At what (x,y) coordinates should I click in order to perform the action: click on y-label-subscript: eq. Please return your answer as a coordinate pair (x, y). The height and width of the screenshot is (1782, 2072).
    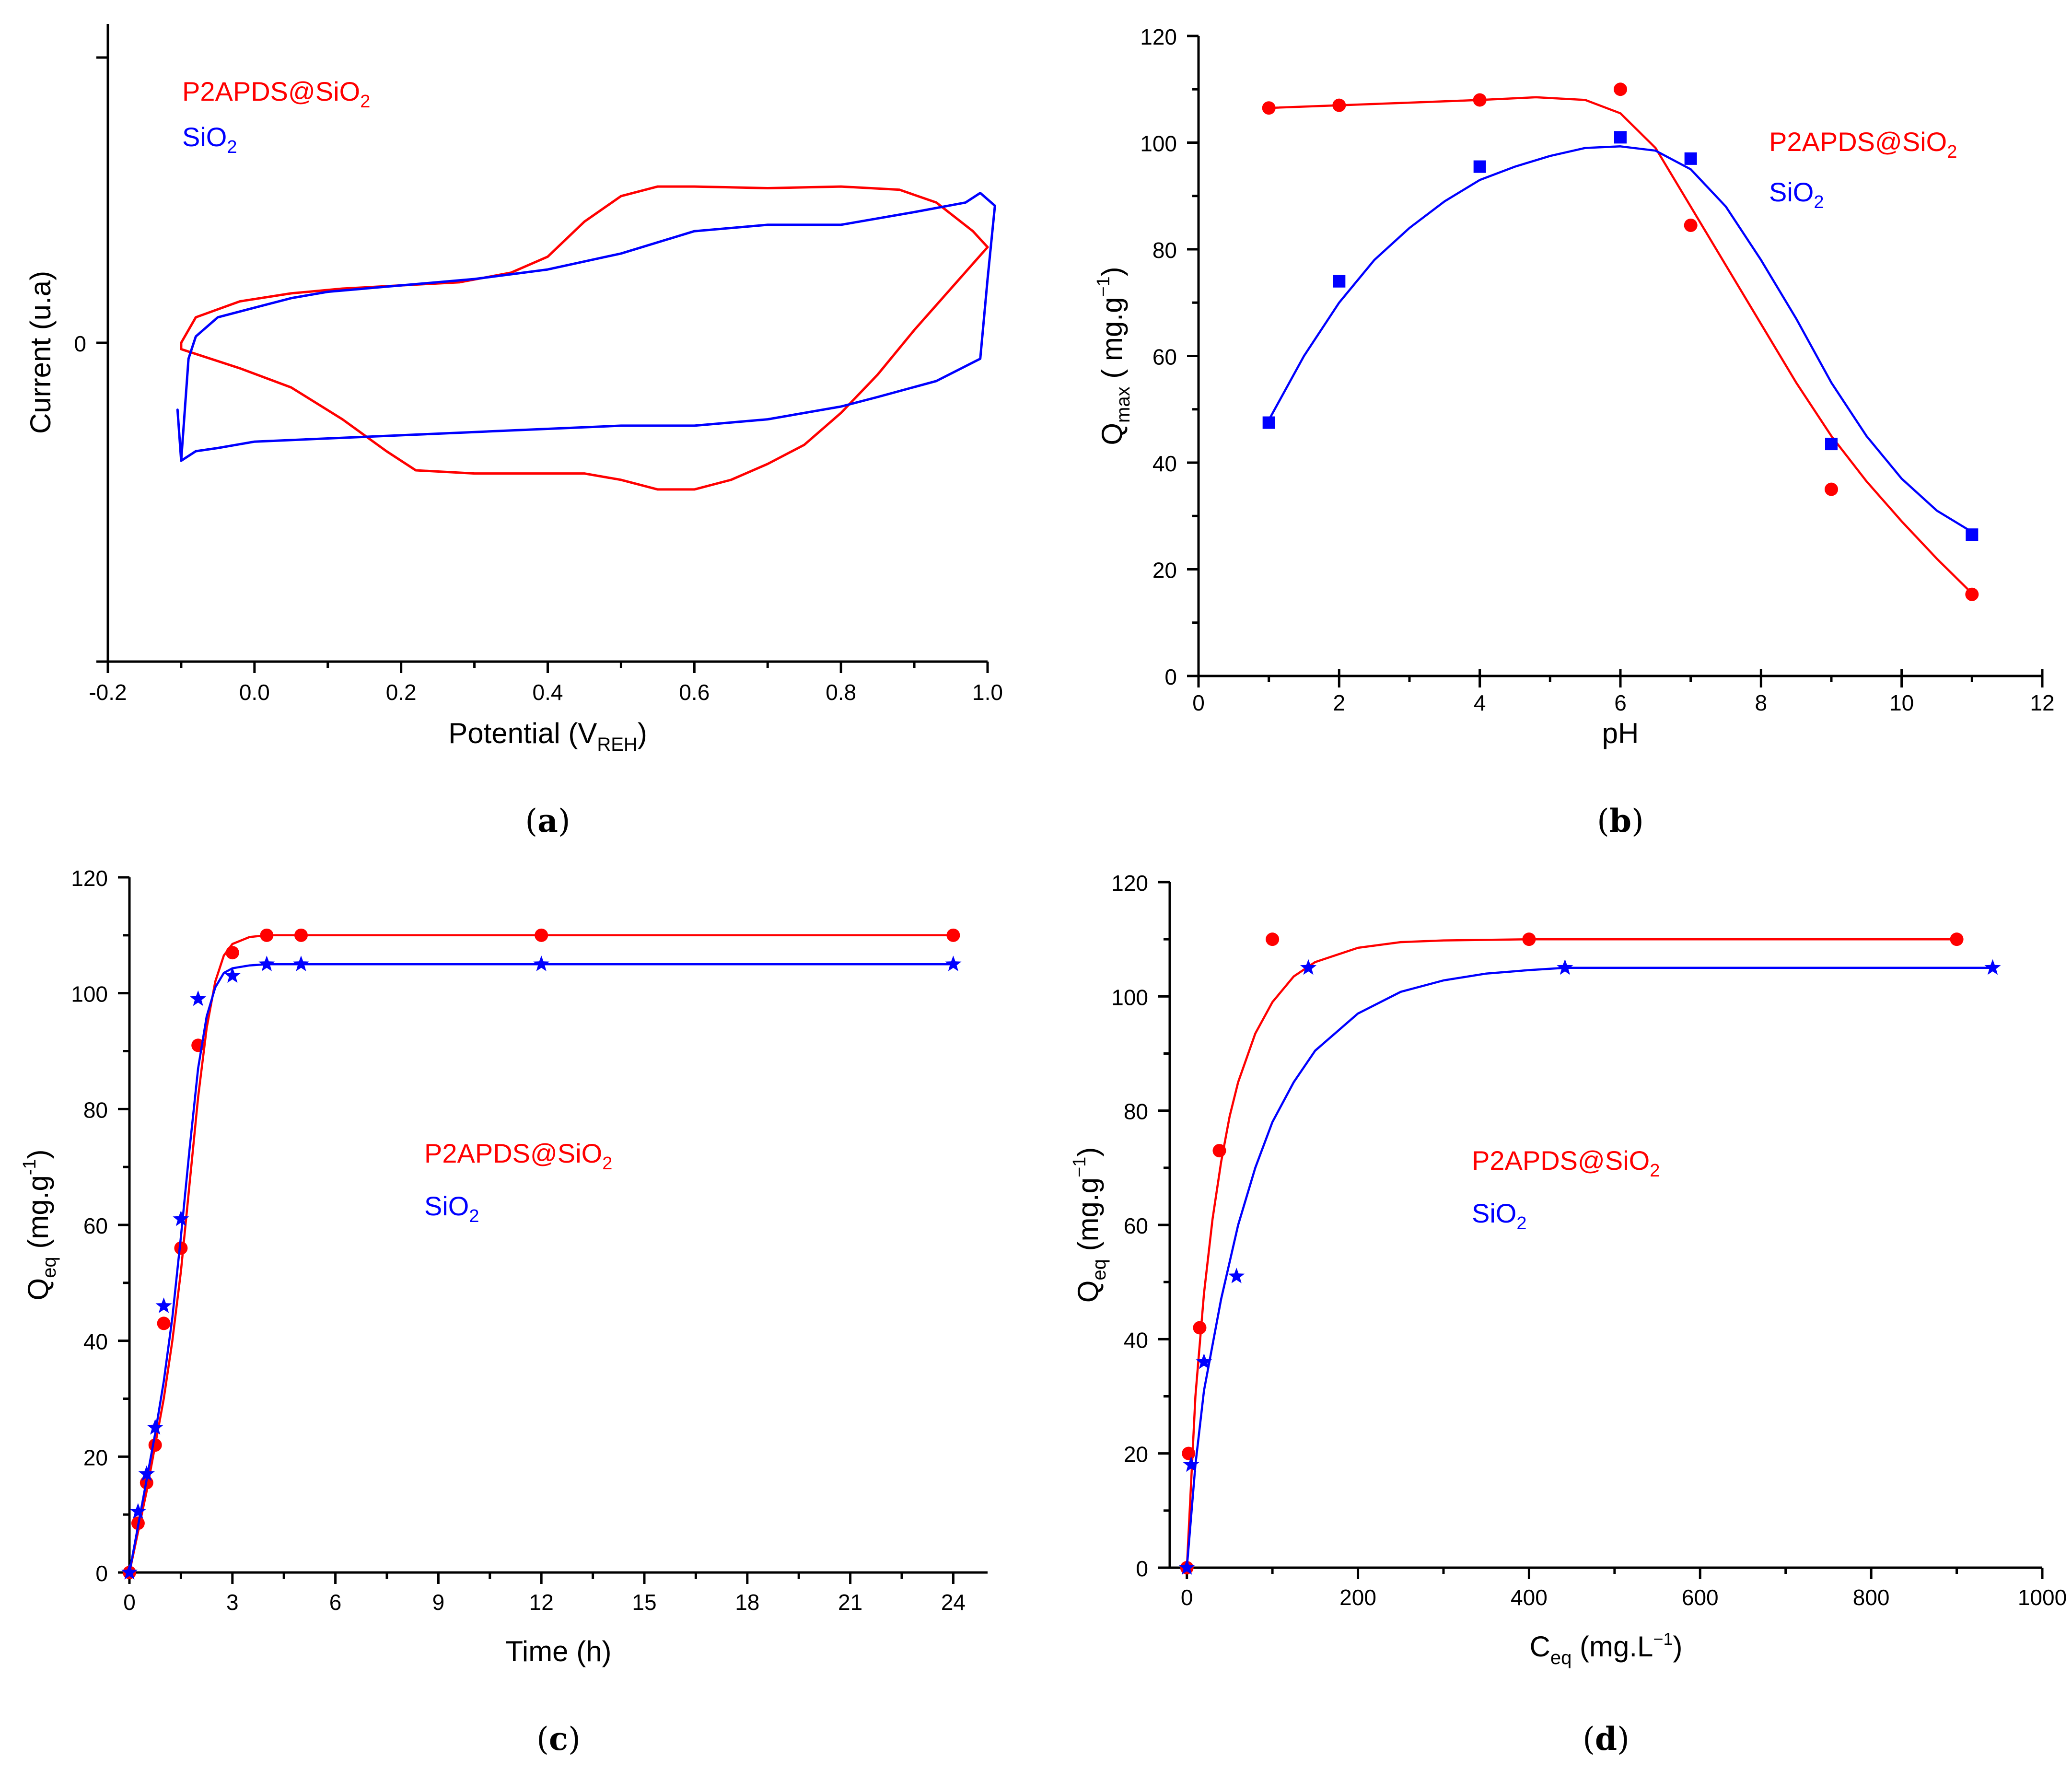
    Looking at the image, I should click on (1100, 1270).